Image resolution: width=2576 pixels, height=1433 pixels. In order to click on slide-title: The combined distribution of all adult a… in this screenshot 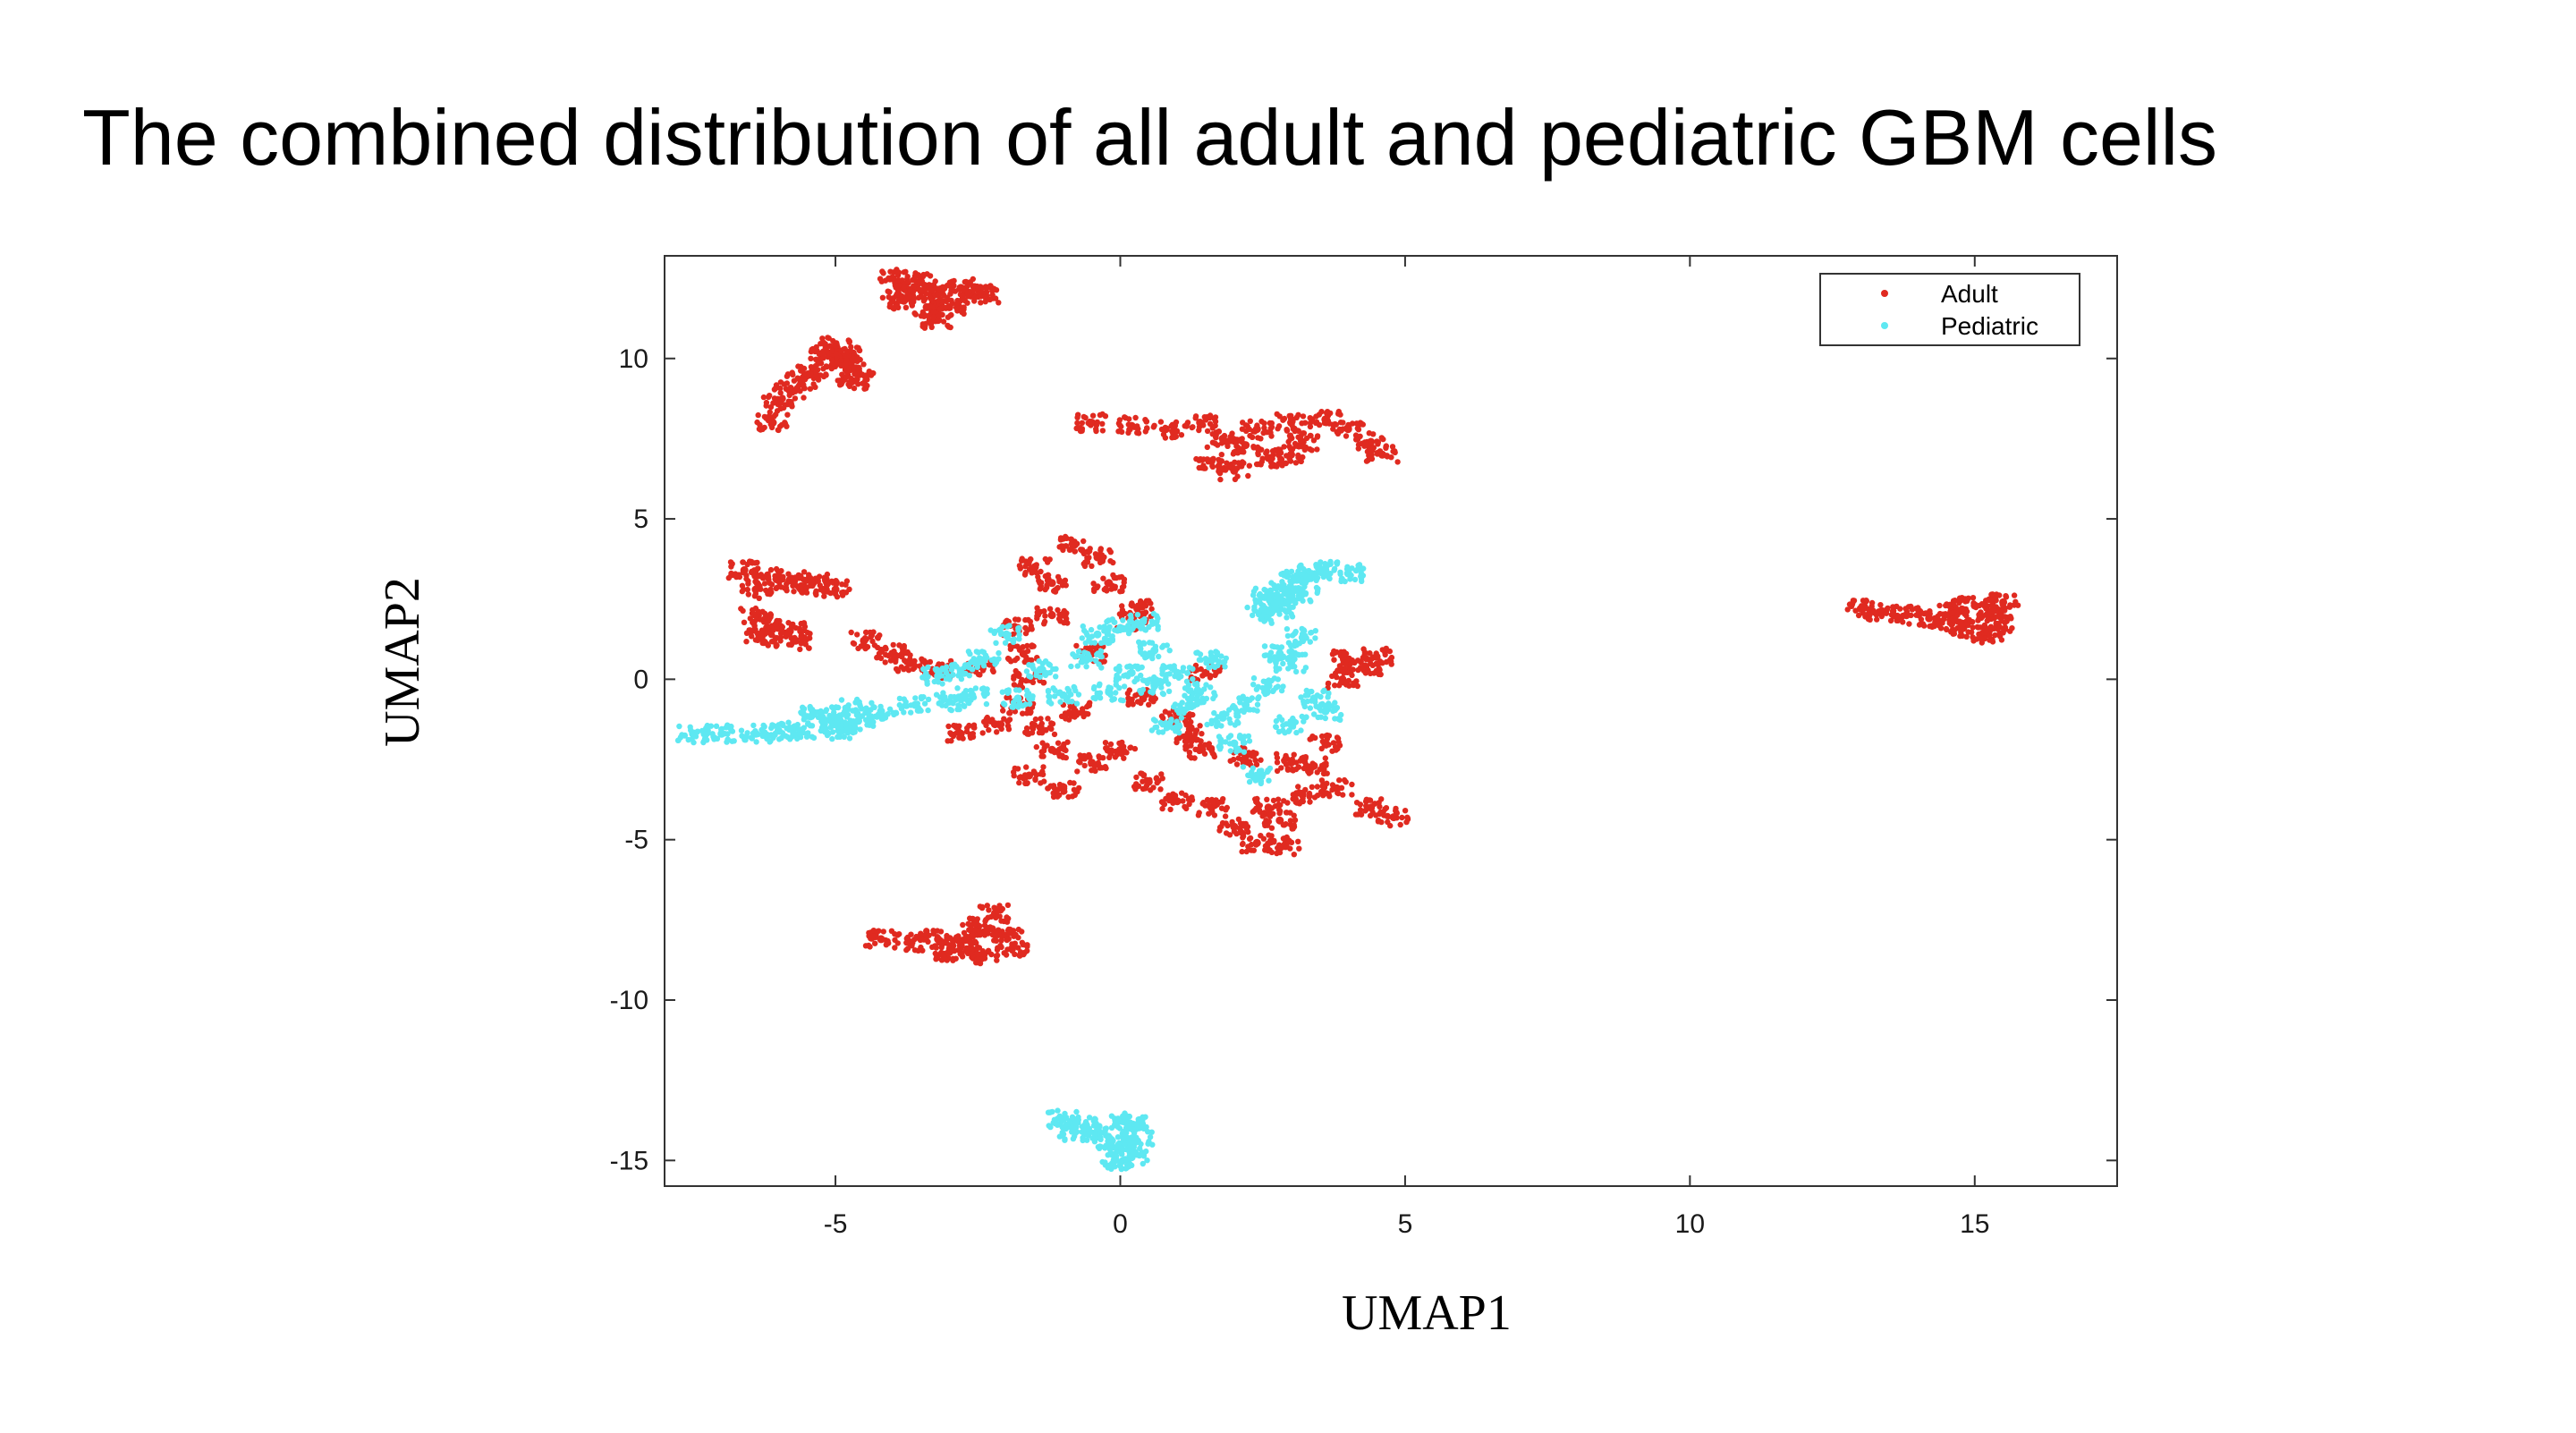, I will do `click(1149, 137)`.